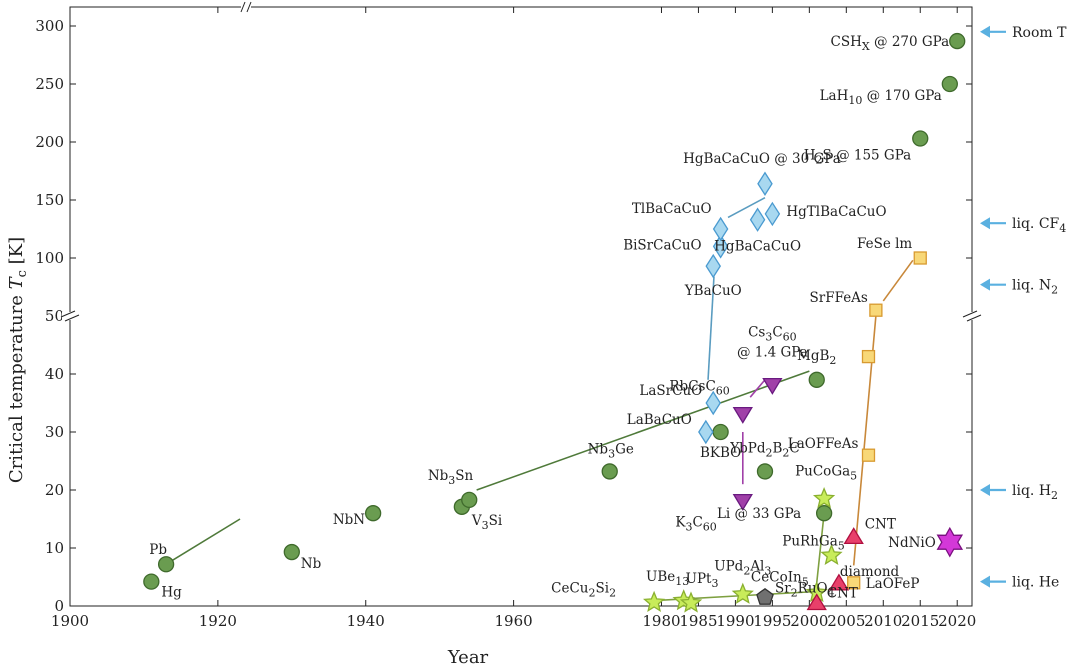  What do you see at coordinates (762, 159) in the screenshot?
I see `label-hgbacacuo-at-30-gpa-6: HgBaCaCuO @ 30 GPa` at bounding box center [762, 159].